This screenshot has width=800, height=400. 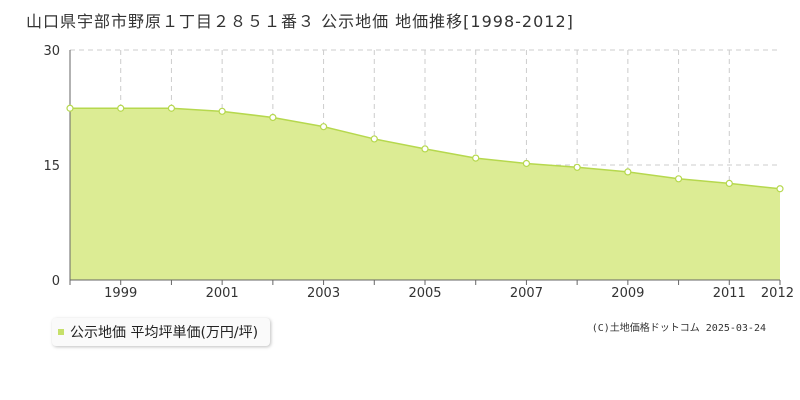 What do you see at coordinates (424, 293) in the screenshot?
I see `x-tick-label: 2005` at bounding box center [424, 293].